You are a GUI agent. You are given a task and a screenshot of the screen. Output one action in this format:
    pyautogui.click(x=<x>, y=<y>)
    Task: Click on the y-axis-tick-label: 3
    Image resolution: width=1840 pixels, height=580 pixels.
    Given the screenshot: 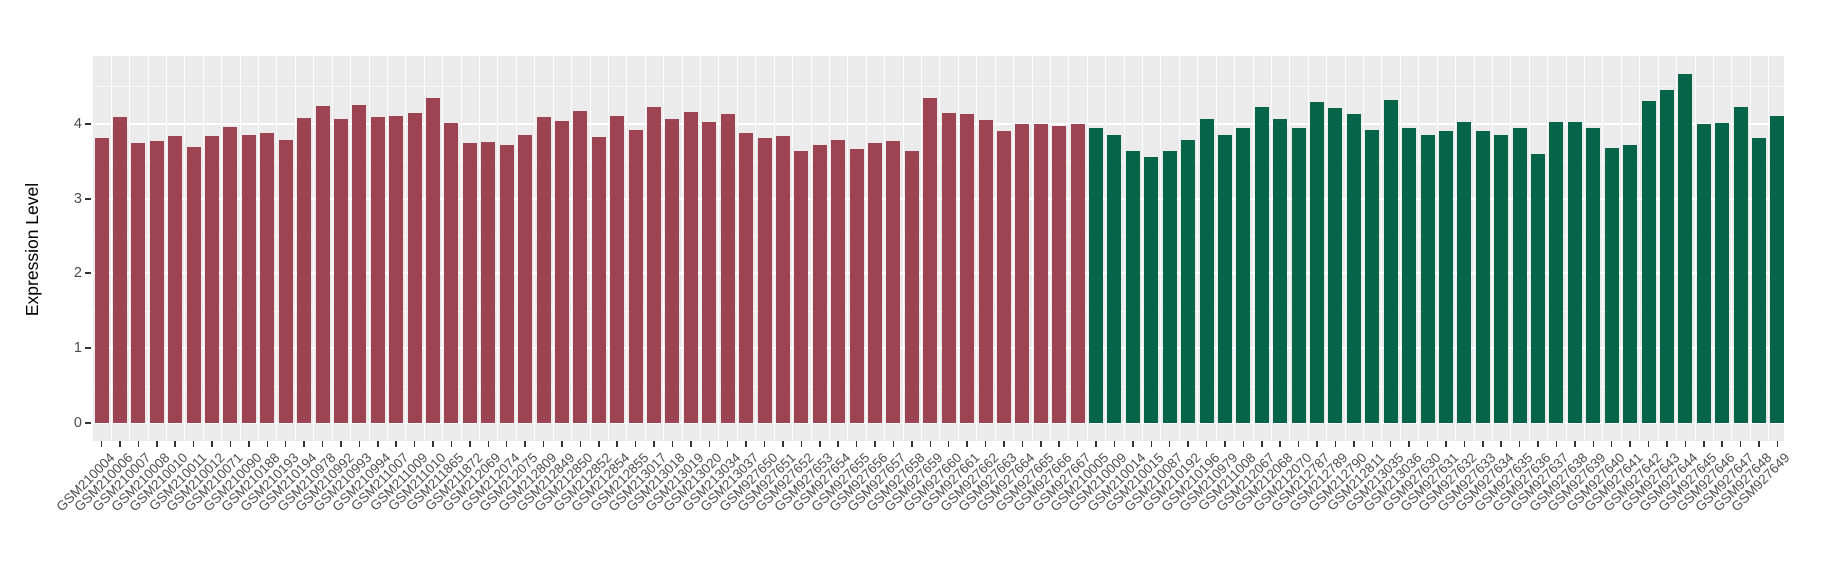 What is the action you would take?
    pyautogui.click(x=77, y=198)
    